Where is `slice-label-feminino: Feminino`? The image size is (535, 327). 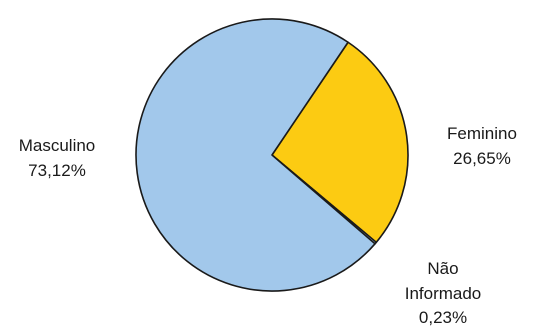
slice-label-feminino: Feminino is located at coordinates (482, 133).